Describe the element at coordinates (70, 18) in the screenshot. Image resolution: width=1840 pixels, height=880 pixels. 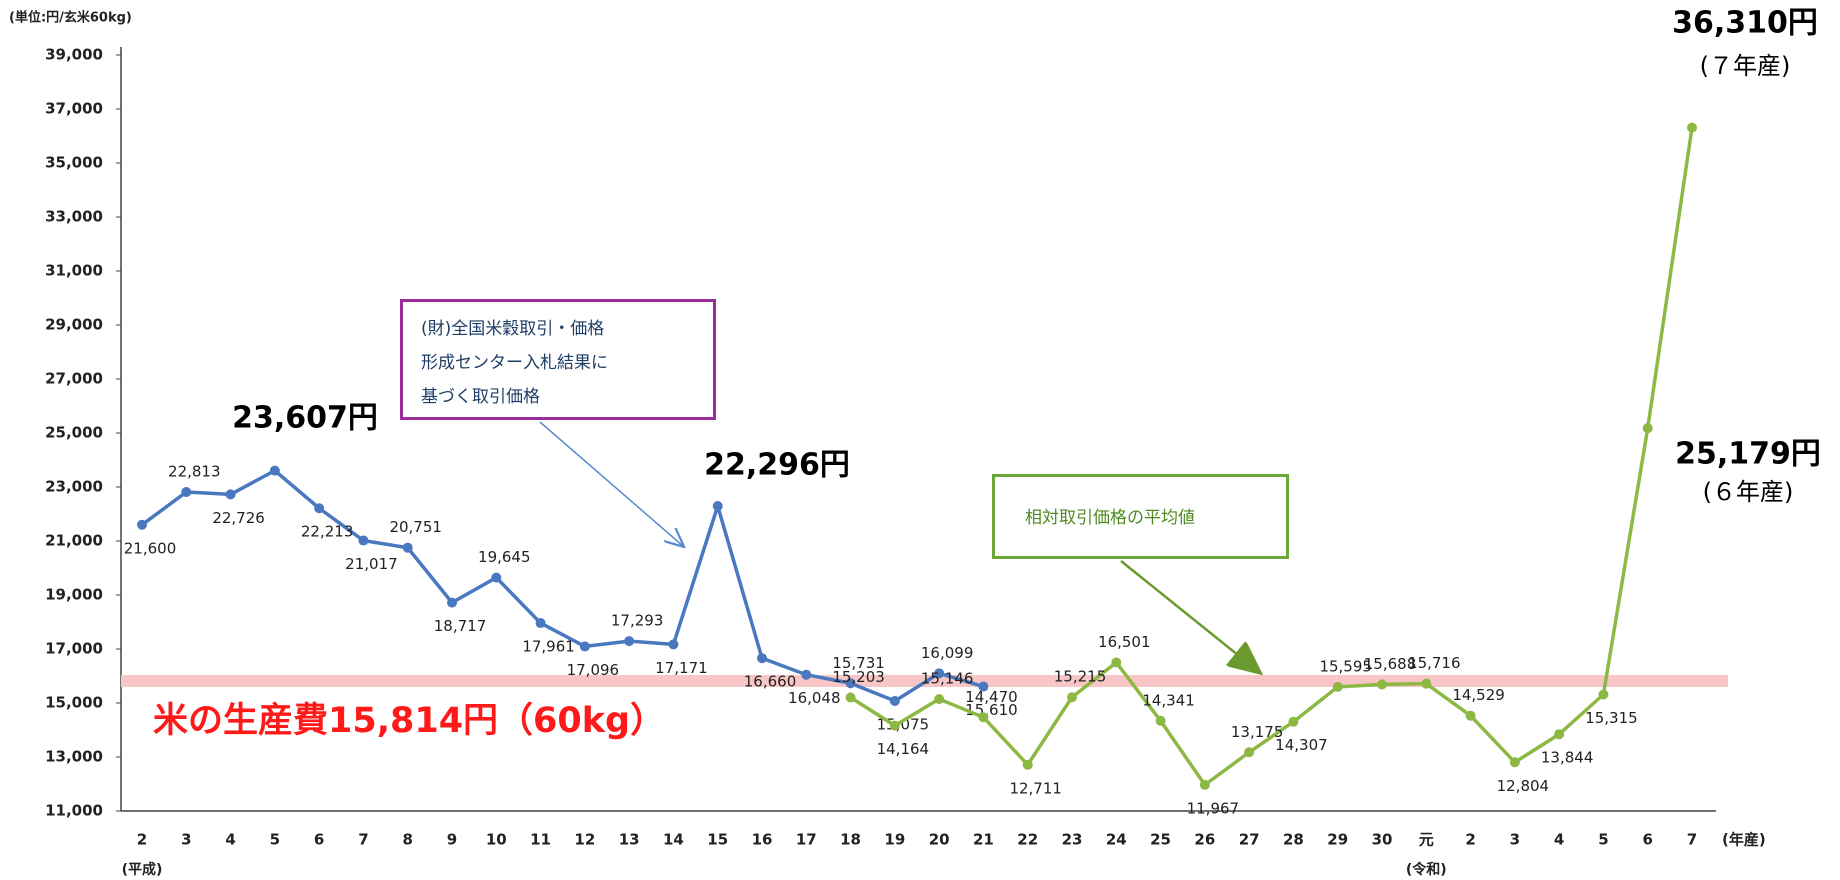
I see `y-axis-label: (単位:円/玄米60kg)` at that location.